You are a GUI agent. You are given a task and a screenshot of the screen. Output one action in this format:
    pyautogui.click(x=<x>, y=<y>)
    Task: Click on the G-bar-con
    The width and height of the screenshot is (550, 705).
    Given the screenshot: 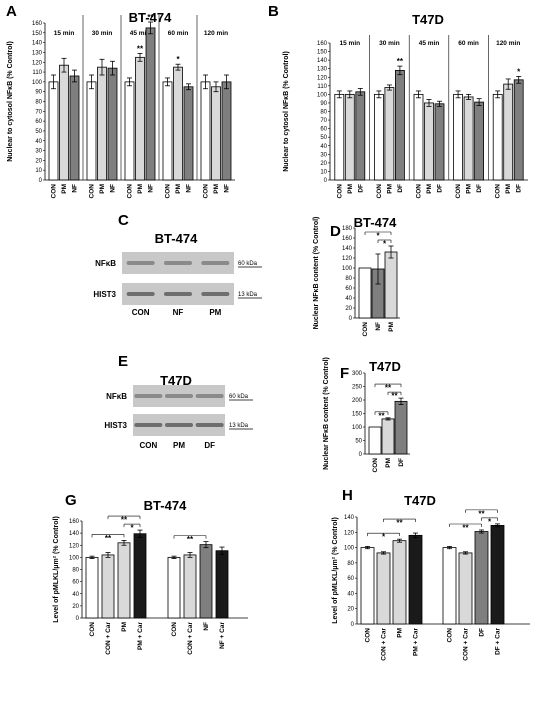 What is the action you would take?
    pyautogui.click(x=92, y=587)
    